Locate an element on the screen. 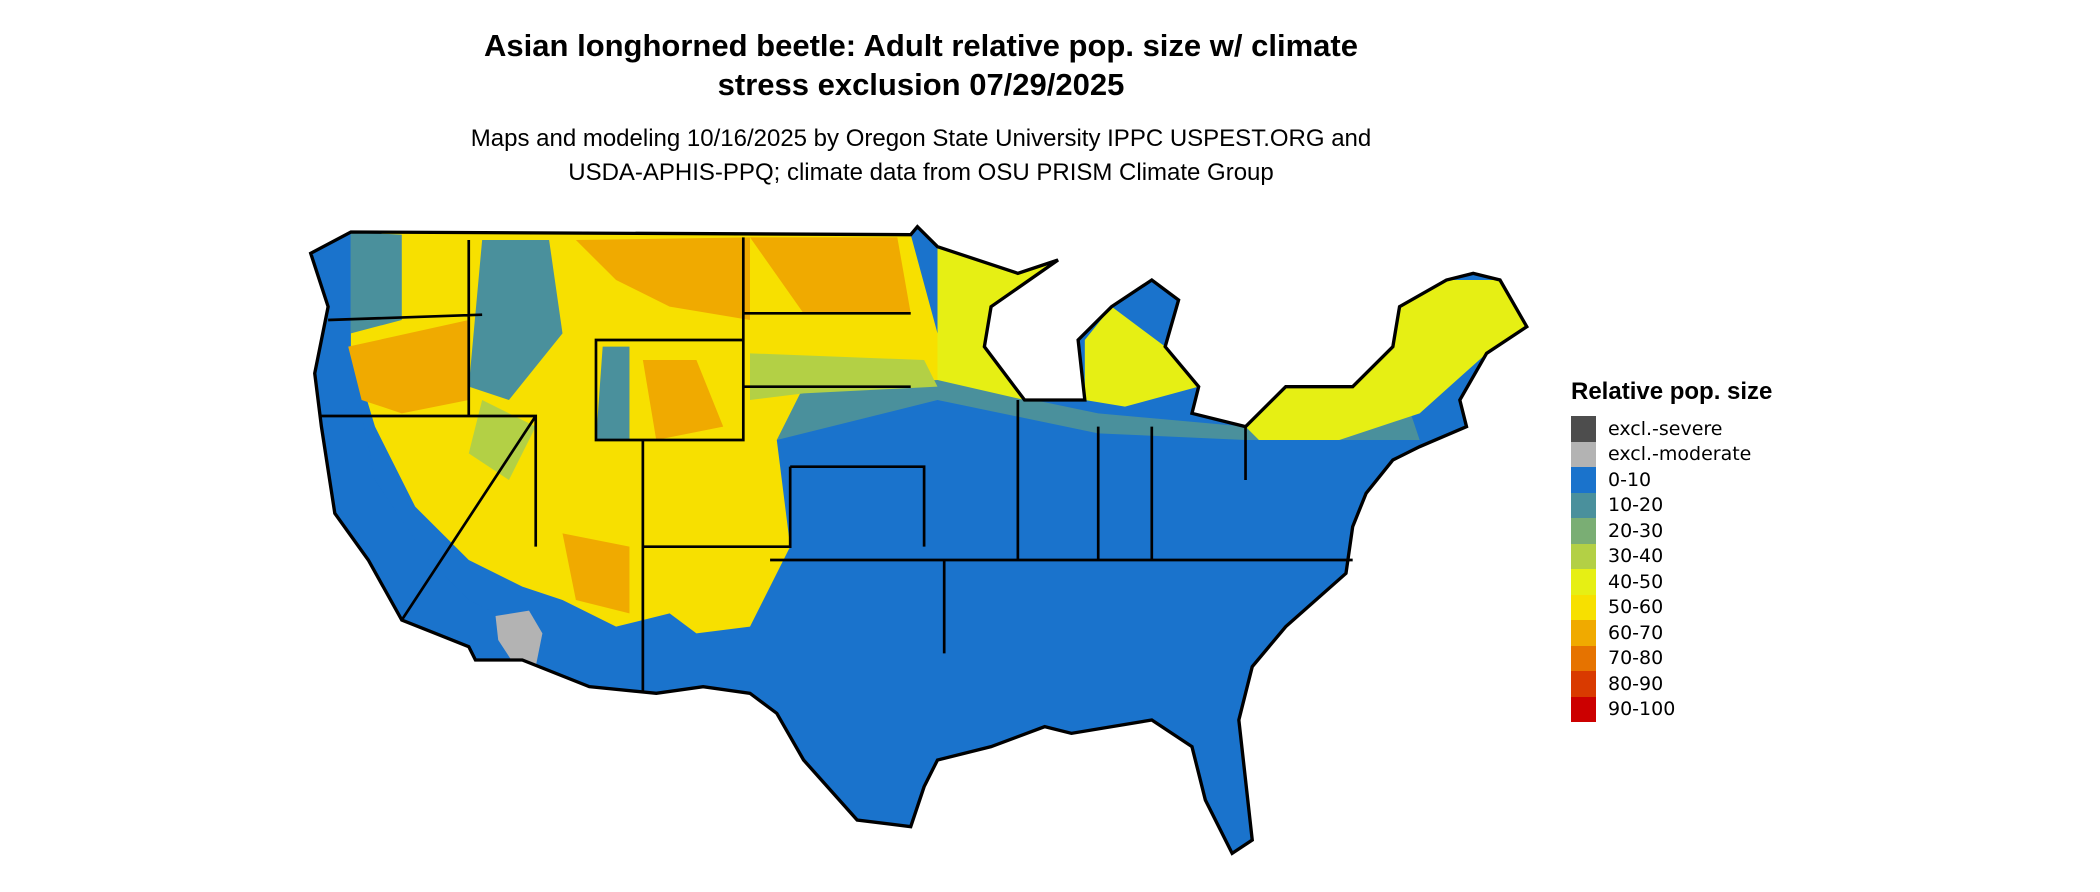 The image size is (2100, 892). legend-item: 90-100 is located at coordinates (1671, 709).